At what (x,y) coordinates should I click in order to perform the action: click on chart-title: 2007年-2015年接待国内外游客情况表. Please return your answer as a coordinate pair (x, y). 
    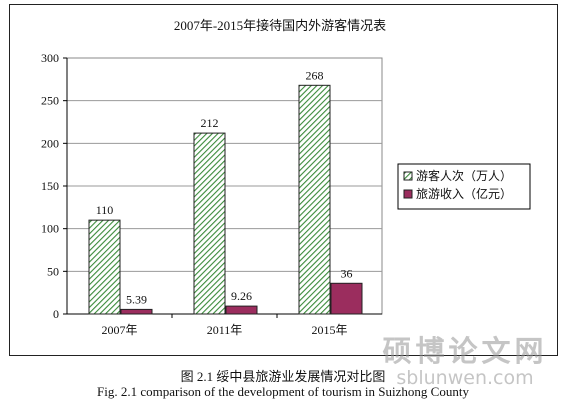
    Looking at the image, I should click on (280, 25).